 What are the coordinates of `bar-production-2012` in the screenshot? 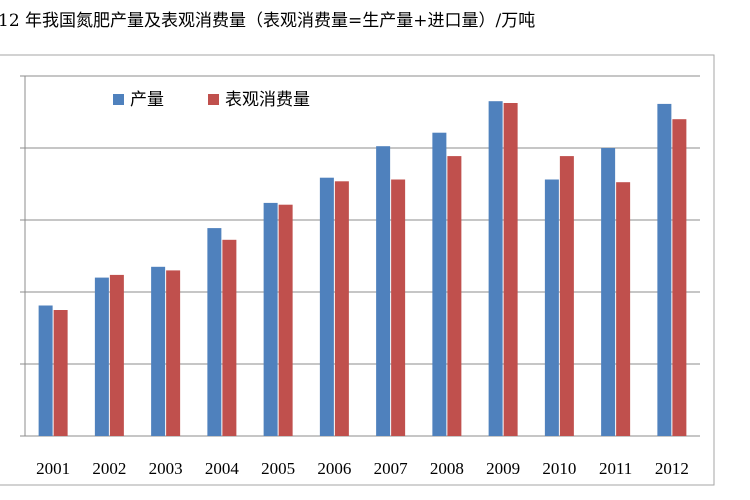 It's located at (664, 270).